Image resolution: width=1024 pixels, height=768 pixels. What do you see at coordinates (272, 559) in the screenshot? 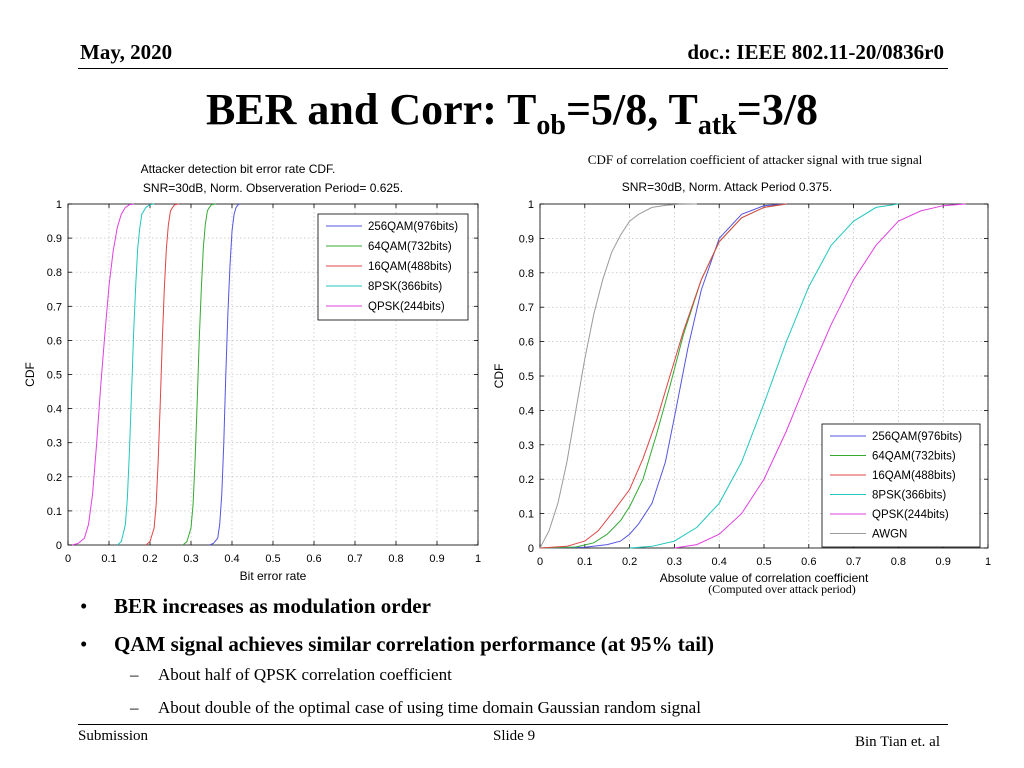
I see `chart1-x-tick-label: 0.5` at bounding box center [272, 559].